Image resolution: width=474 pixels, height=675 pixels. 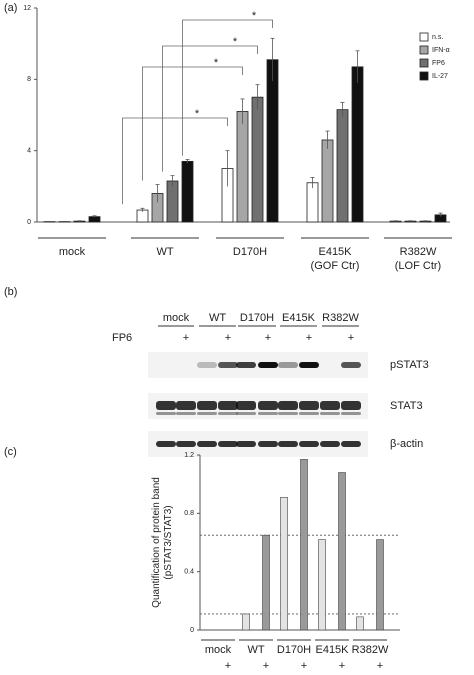 I want to click on y-tick-label: 8, so click(x=29, y=79).